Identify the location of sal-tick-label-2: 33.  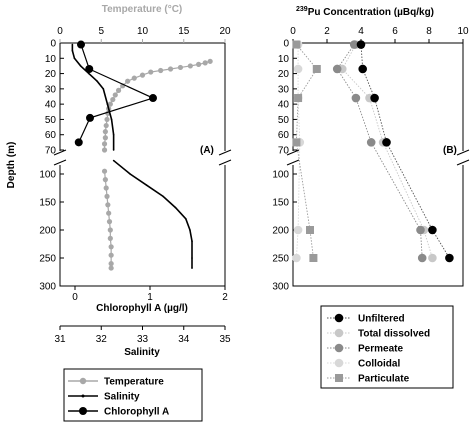
(143, 339).